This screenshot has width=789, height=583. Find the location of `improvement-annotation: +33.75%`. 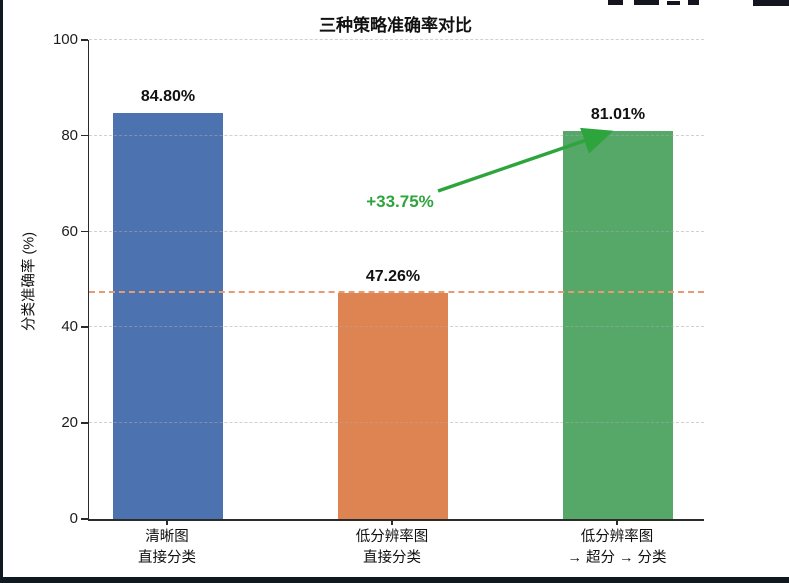

improvement-annotation: +33.75% is located at coordinates (400, 201).